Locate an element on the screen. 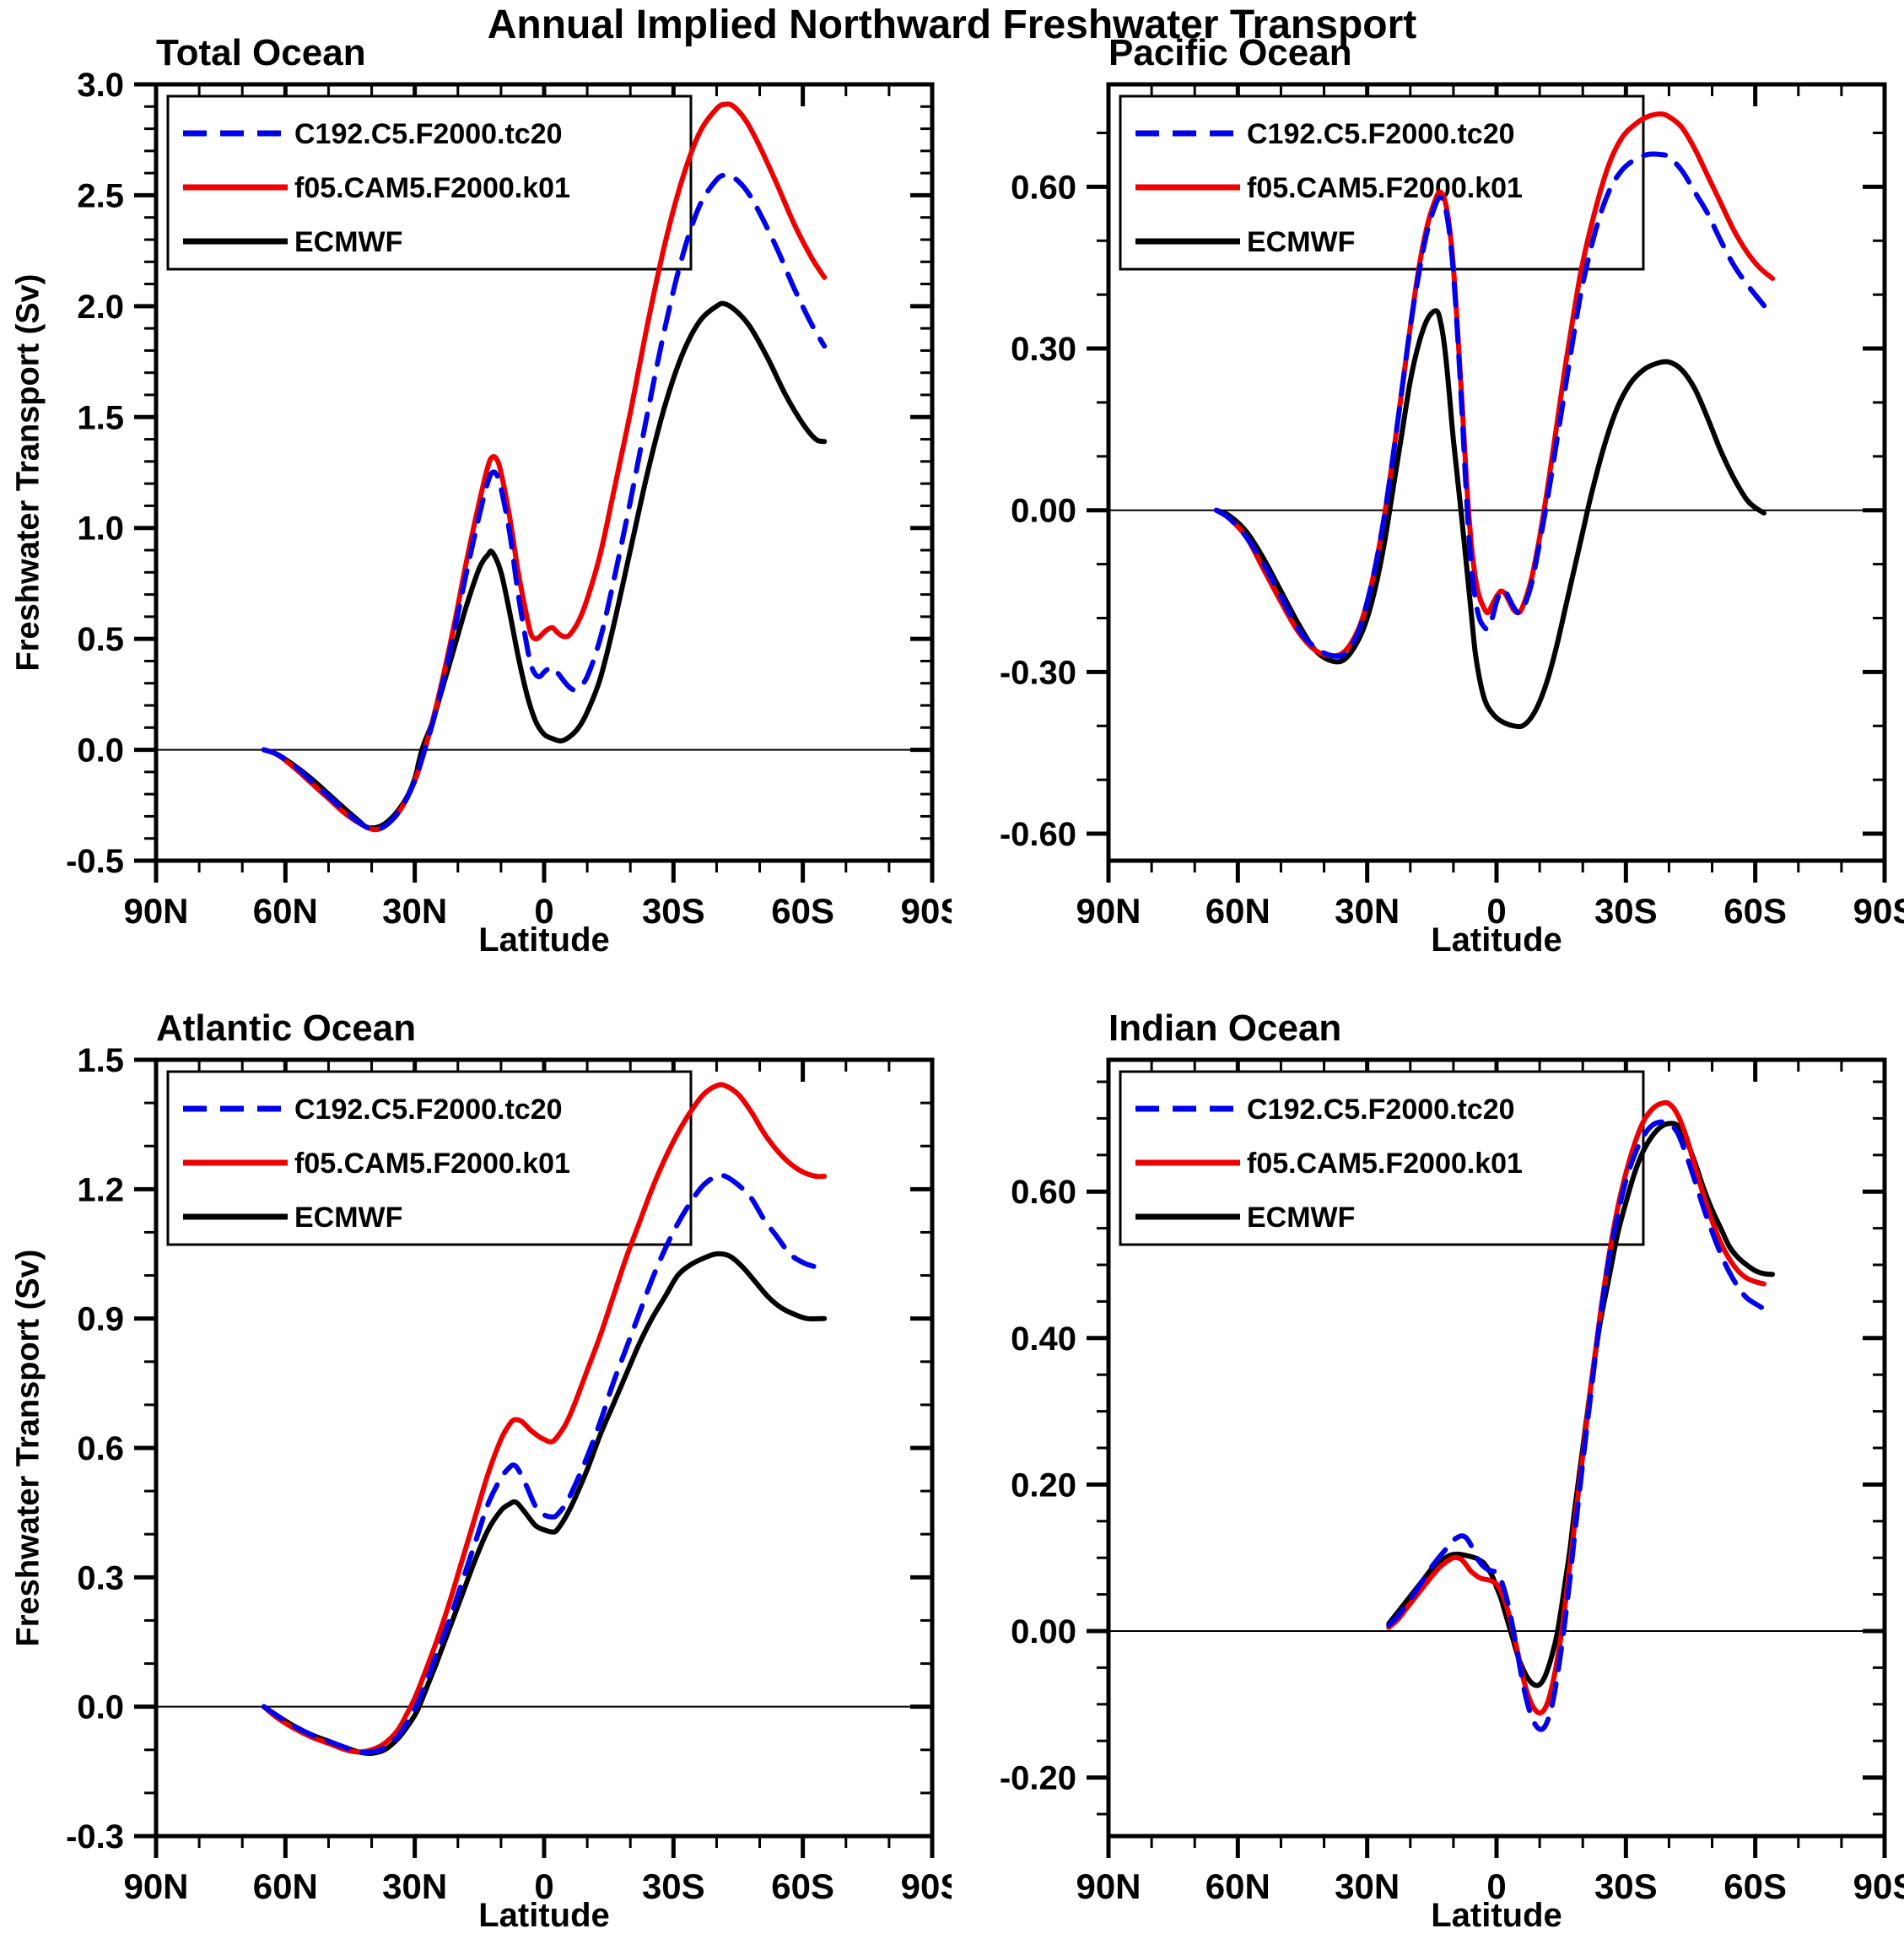  panel-title: Total Ocean is located at coordinates (261, 52).